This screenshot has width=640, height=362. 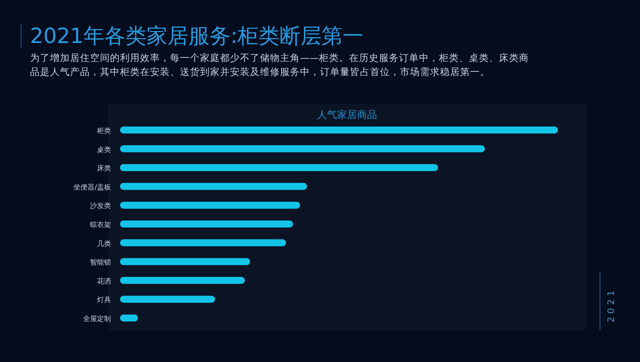 What do you see at coordinates (612, 305) in the screenshot?
I see `text: 2021` at bounding box center [612, 305].